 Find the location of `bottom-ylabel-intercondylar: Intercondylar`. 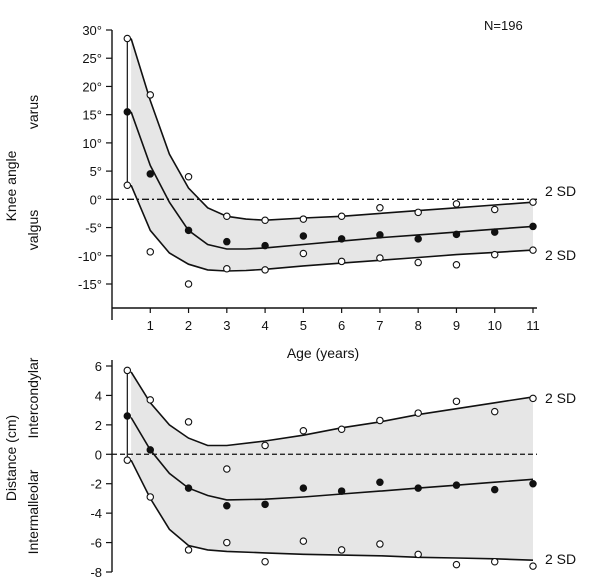

bottom-ylabel-intercondylar: Intercondylar is located at coordinates (33, 397).